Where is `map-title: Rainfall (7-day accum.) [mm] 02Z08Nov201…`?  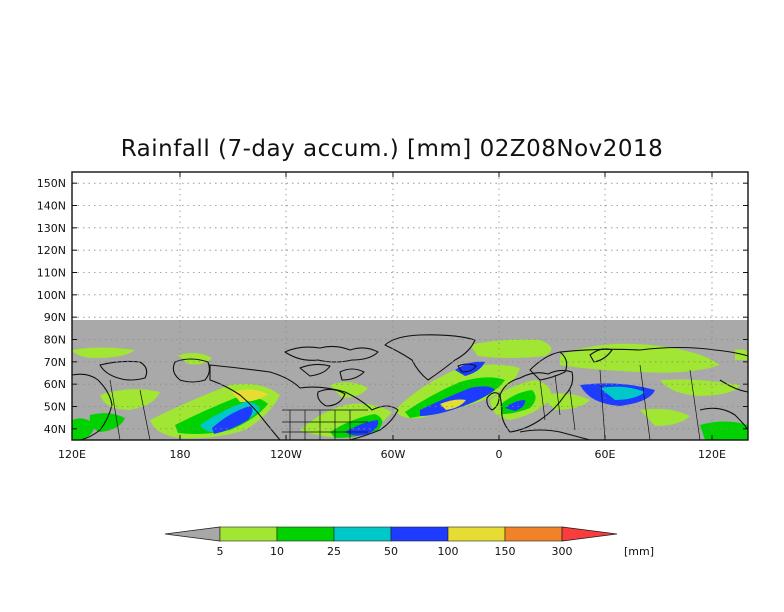
map-title: Rainfall (7-day accum.) [mm] 02Z08Nov201… is located at coordinates (392, 149).